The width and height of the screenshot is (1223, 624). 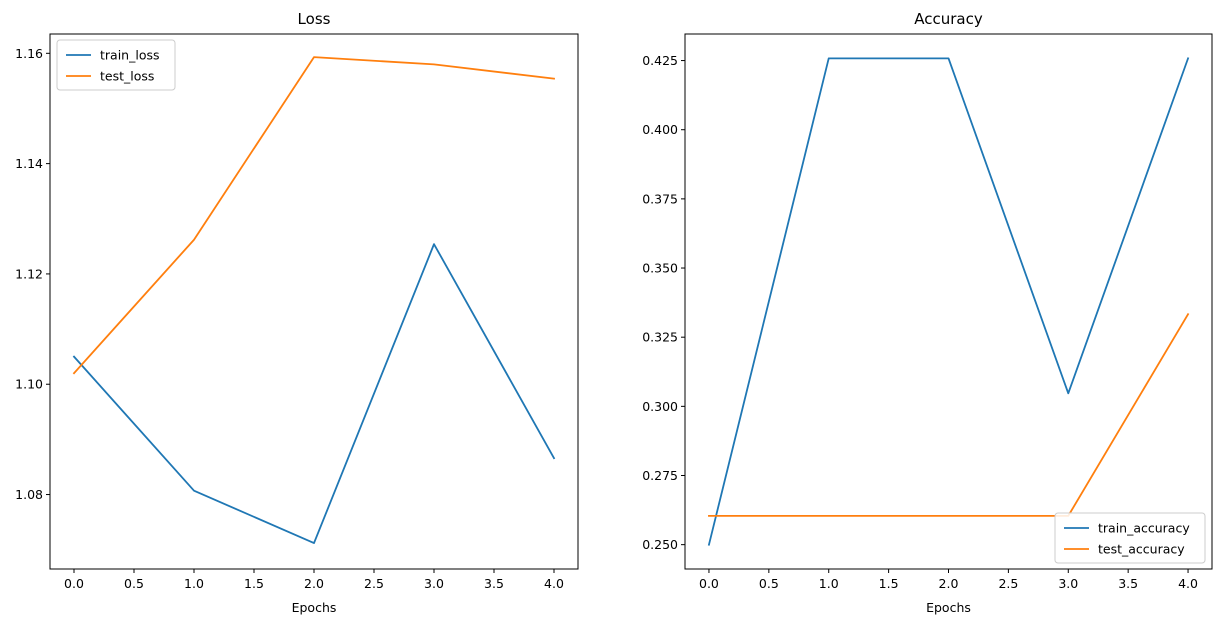 I want to click on legend-label: train_accuracy, so click(x=1144, y=528).